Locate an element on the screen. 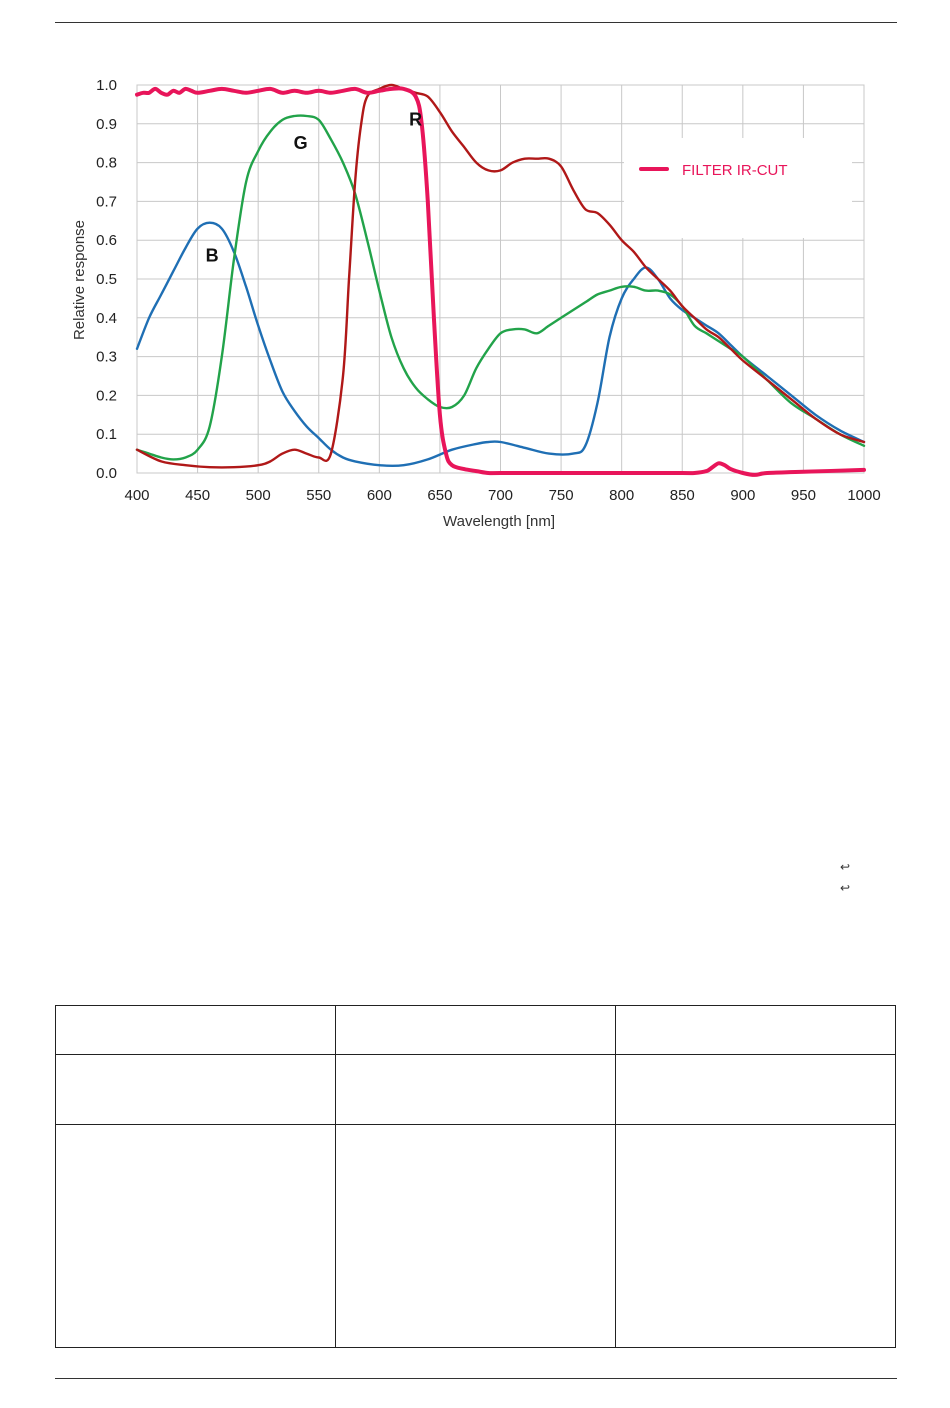  x-tick-label-1: 450 is located at coordinates (197, 495).